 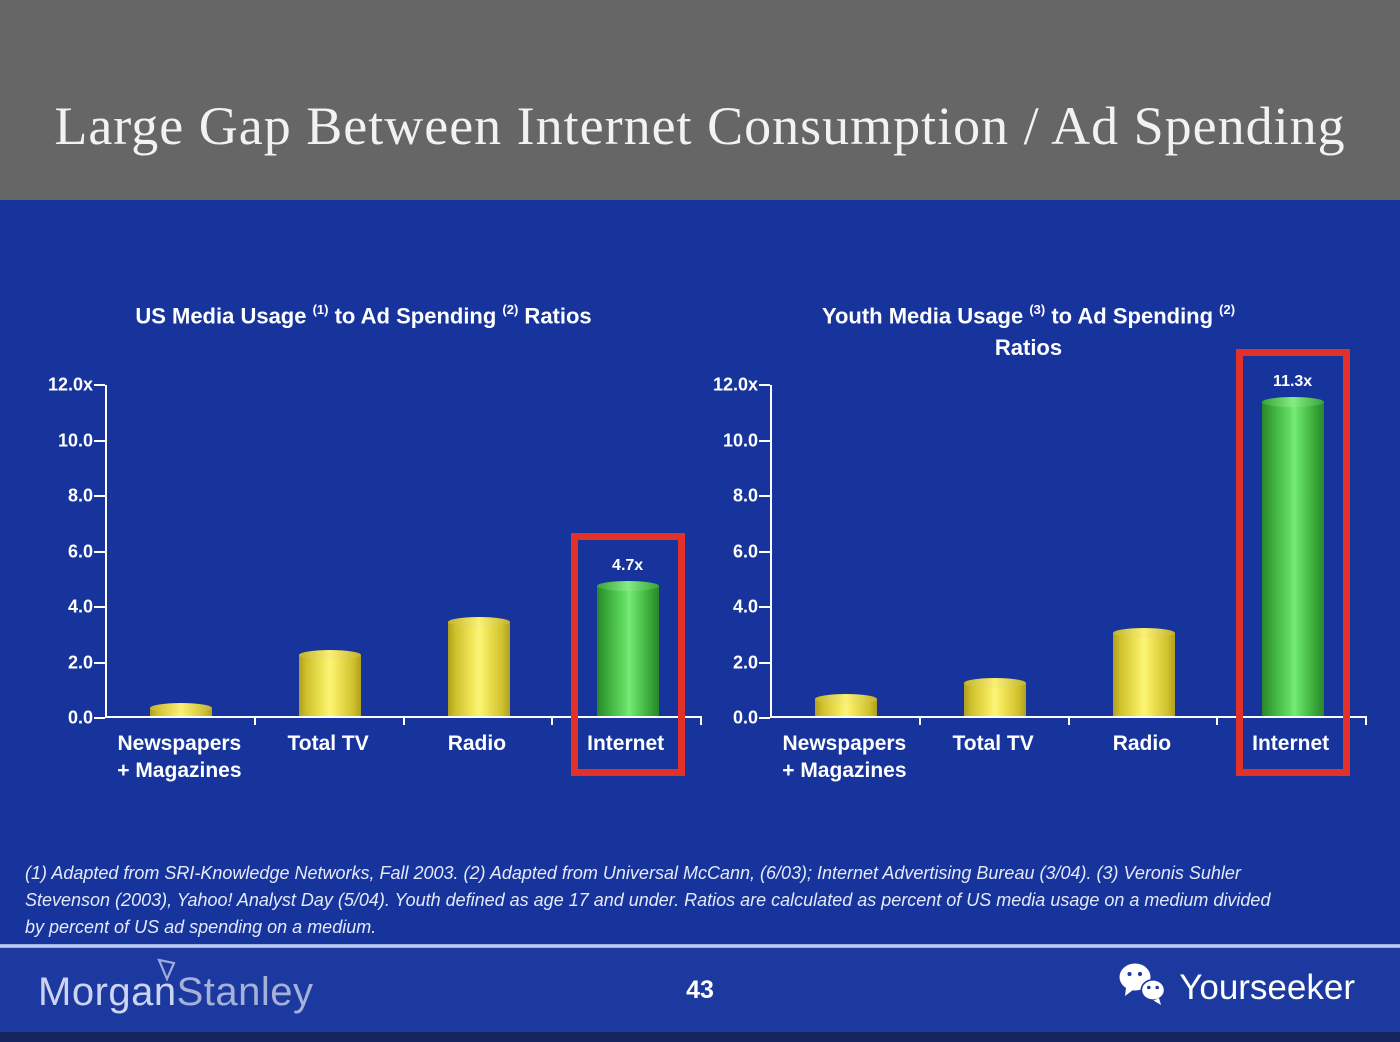 I want to click on watermark-text: Yourseeker, so click(x=1267, y=987).